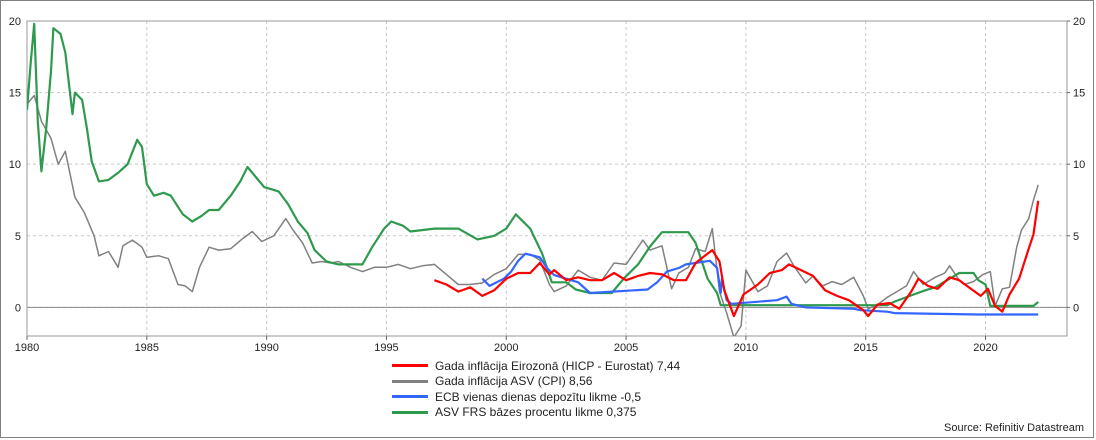 The image size is (1096, 440). I want to click on x-tick-label: 1980, so click(27, 348).